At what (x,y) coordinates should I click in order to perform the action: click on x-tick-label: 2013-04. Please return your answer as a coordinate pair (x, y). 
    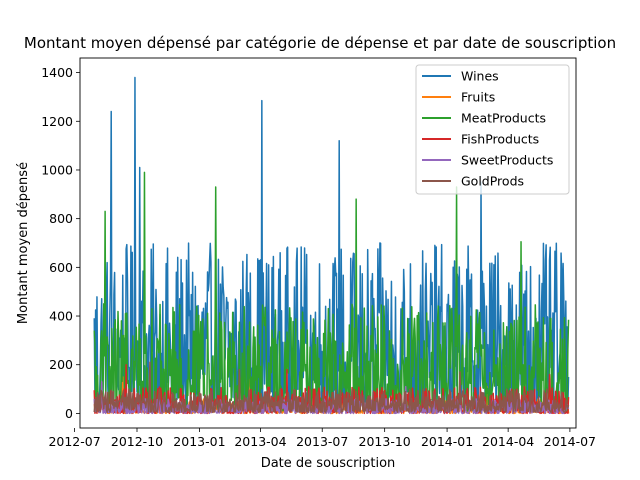
    Looking at the image, I should click on (260, 441).